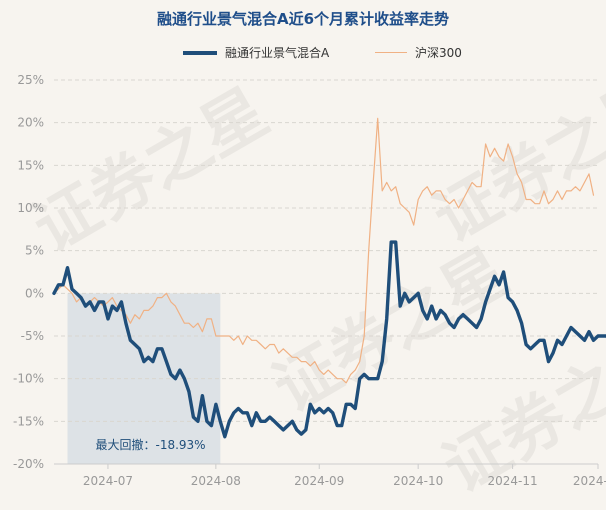  I want to click on legend-swatch-index, so click(391, 52).